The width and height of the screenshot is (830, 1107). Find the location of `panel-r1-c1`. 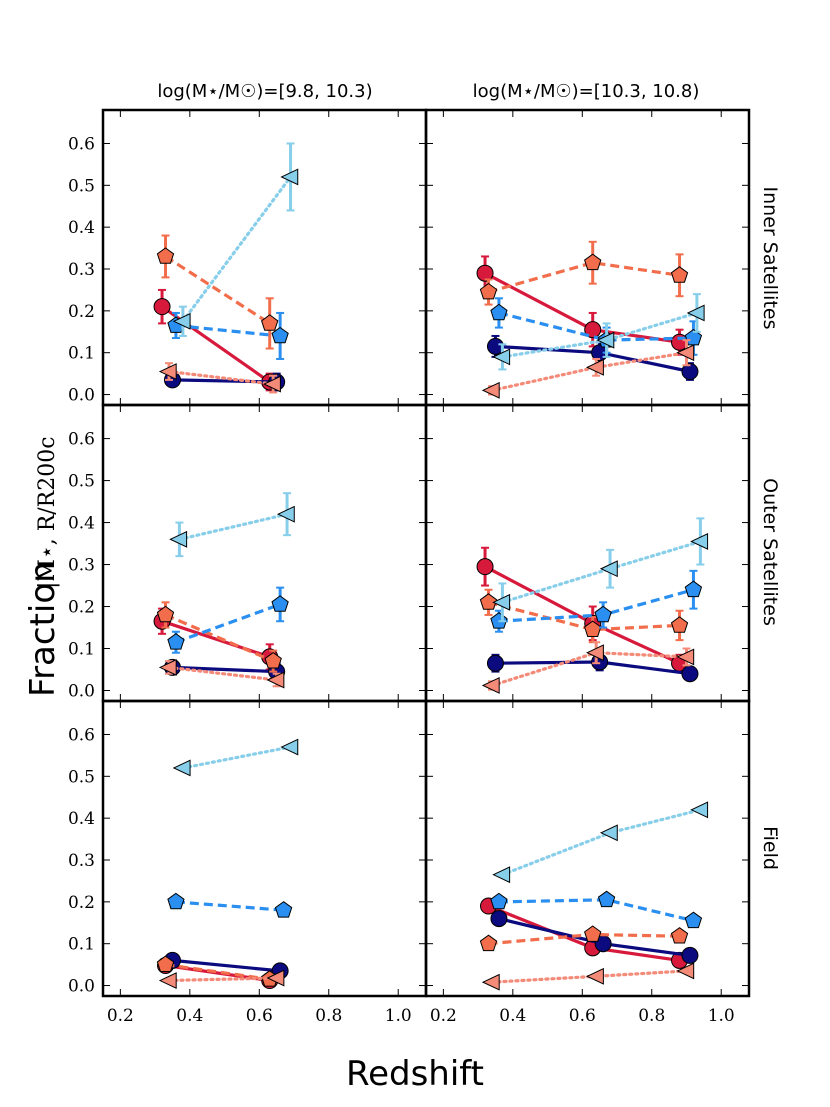

panel-r1-c1 is located at coordinates (587, 553).